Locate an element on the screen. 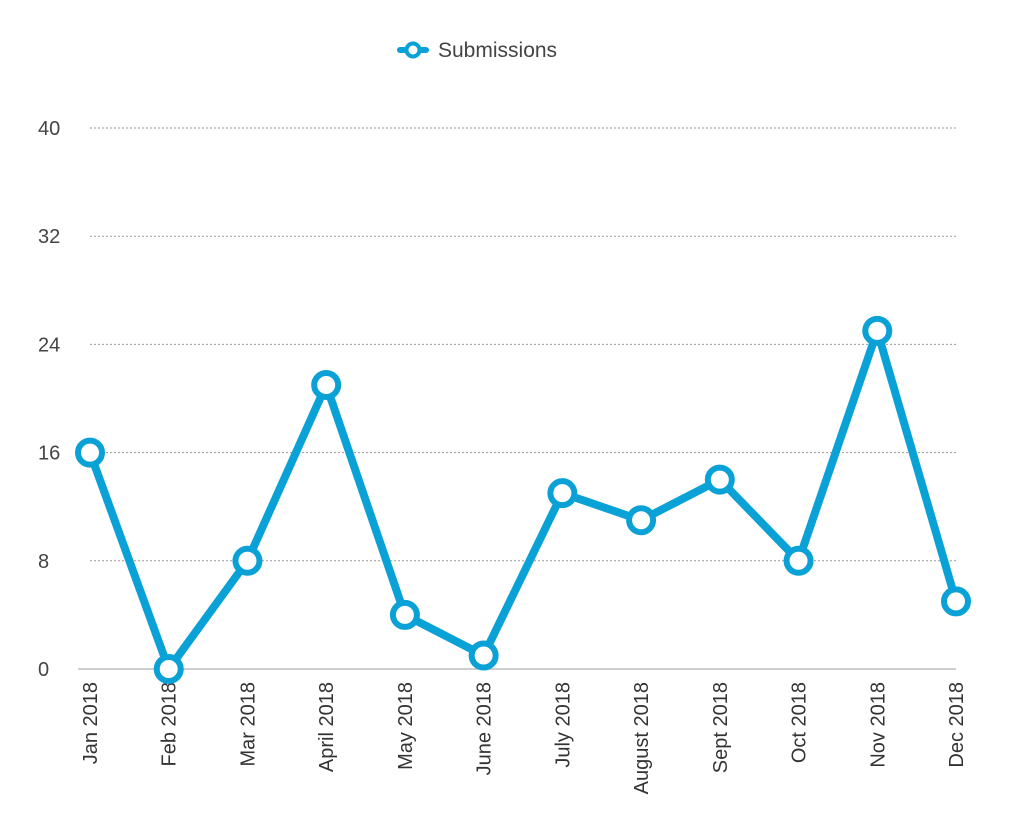 The width and height of the screenshot is (1024, 832). x-tick-label: August 2018 is located at coordinates (642, 738).